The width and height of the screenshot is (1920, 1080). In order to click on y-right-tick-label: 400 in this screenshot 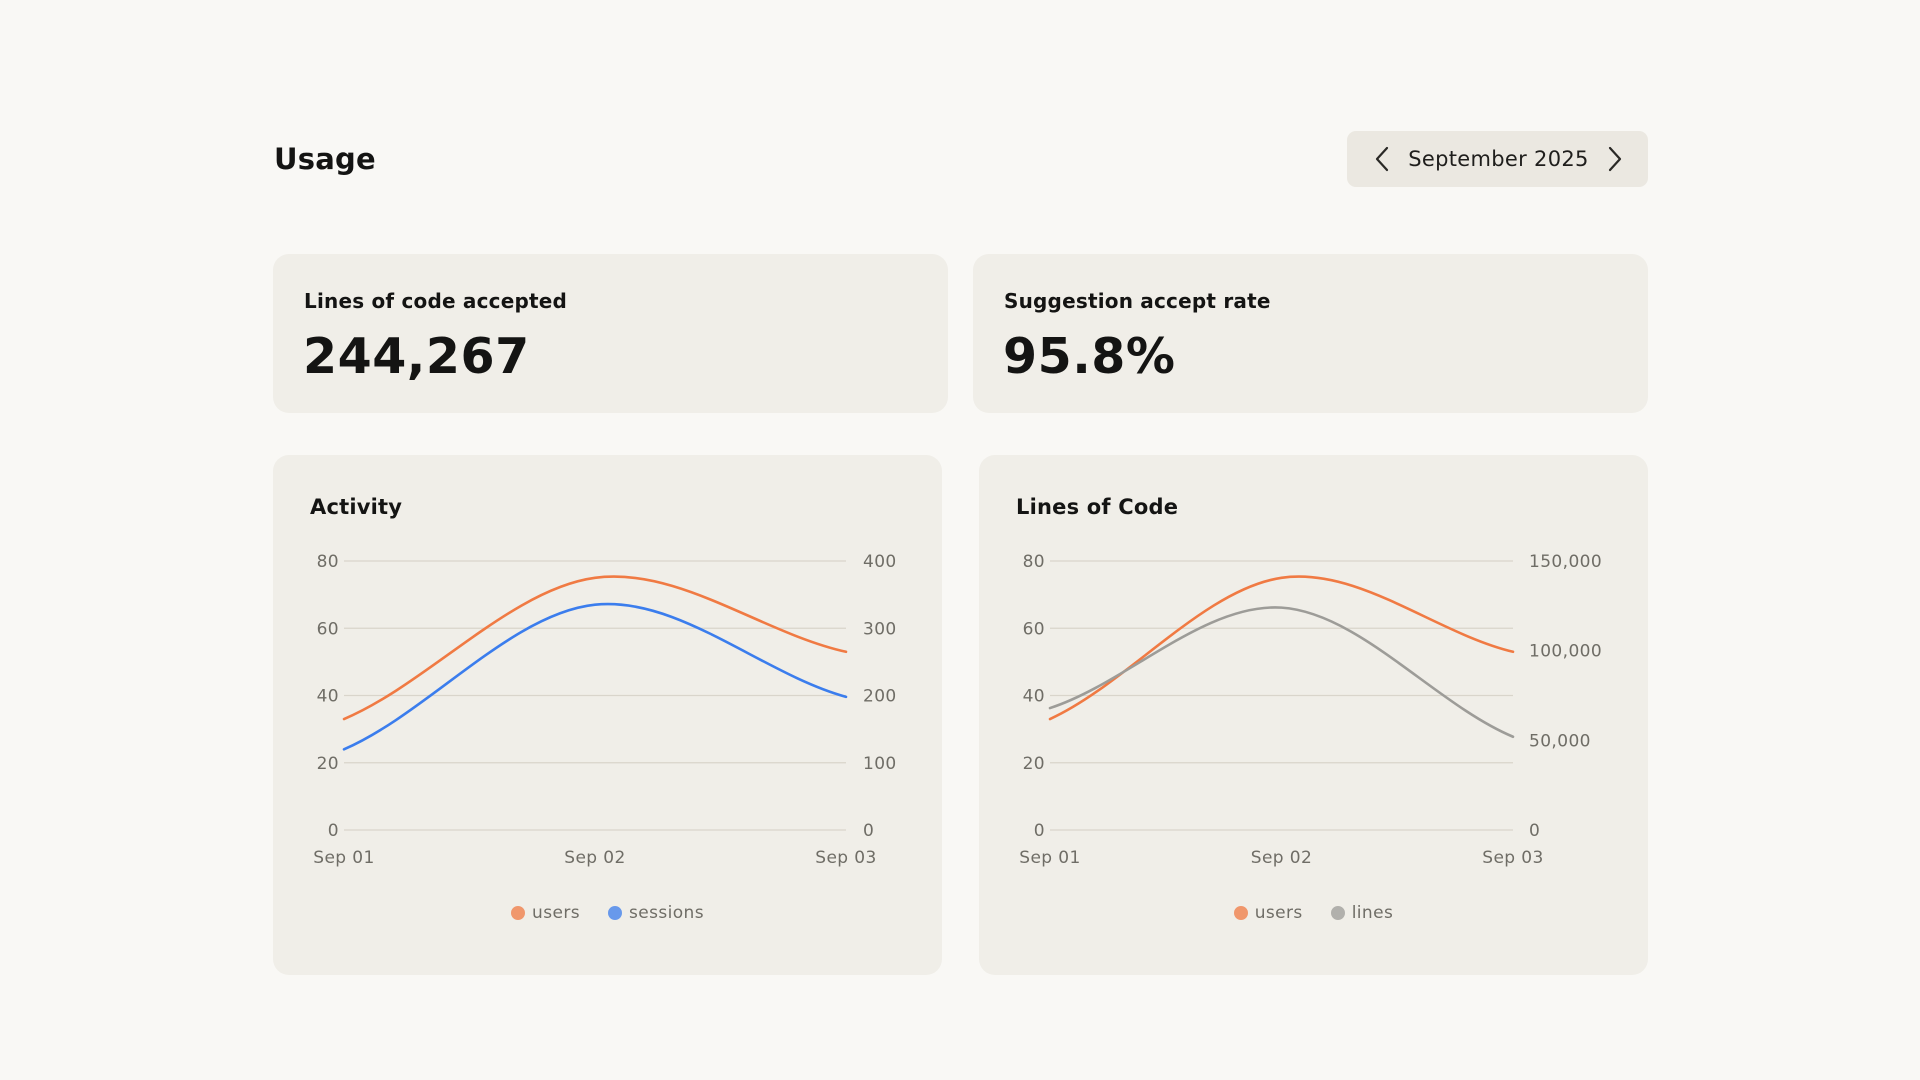, I will do `click(880, 562)`.